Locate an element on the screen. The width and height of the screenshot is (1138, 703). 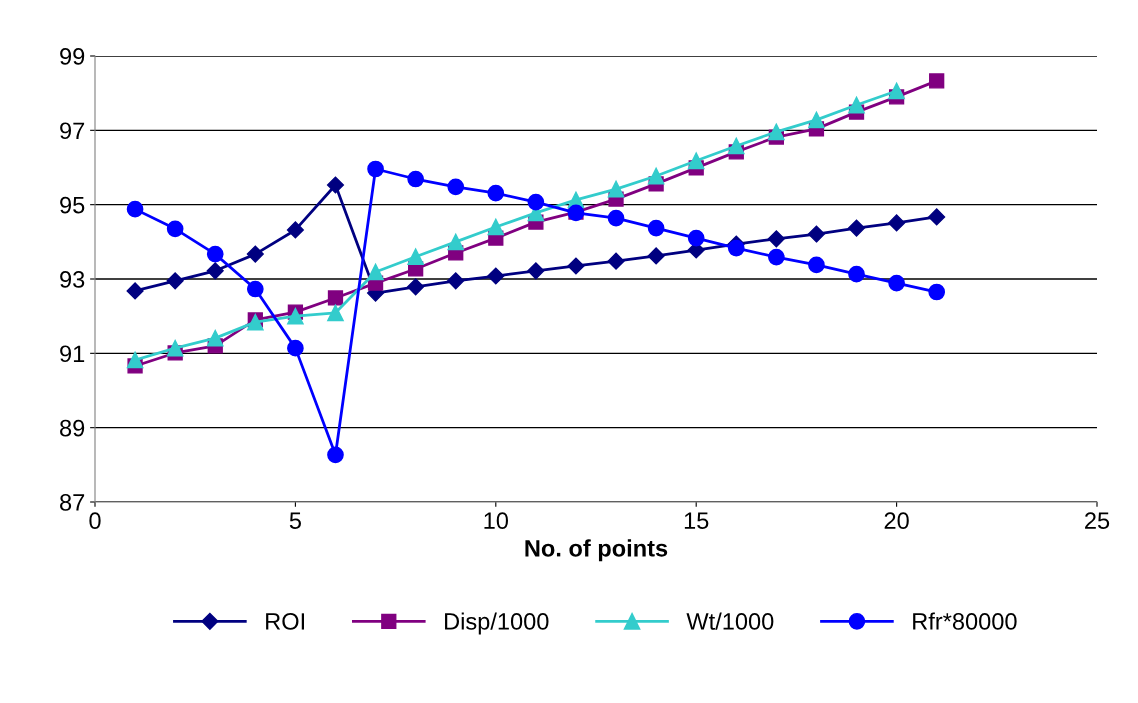
x-tick-label: 25 is located at coordinates (1097, 521).